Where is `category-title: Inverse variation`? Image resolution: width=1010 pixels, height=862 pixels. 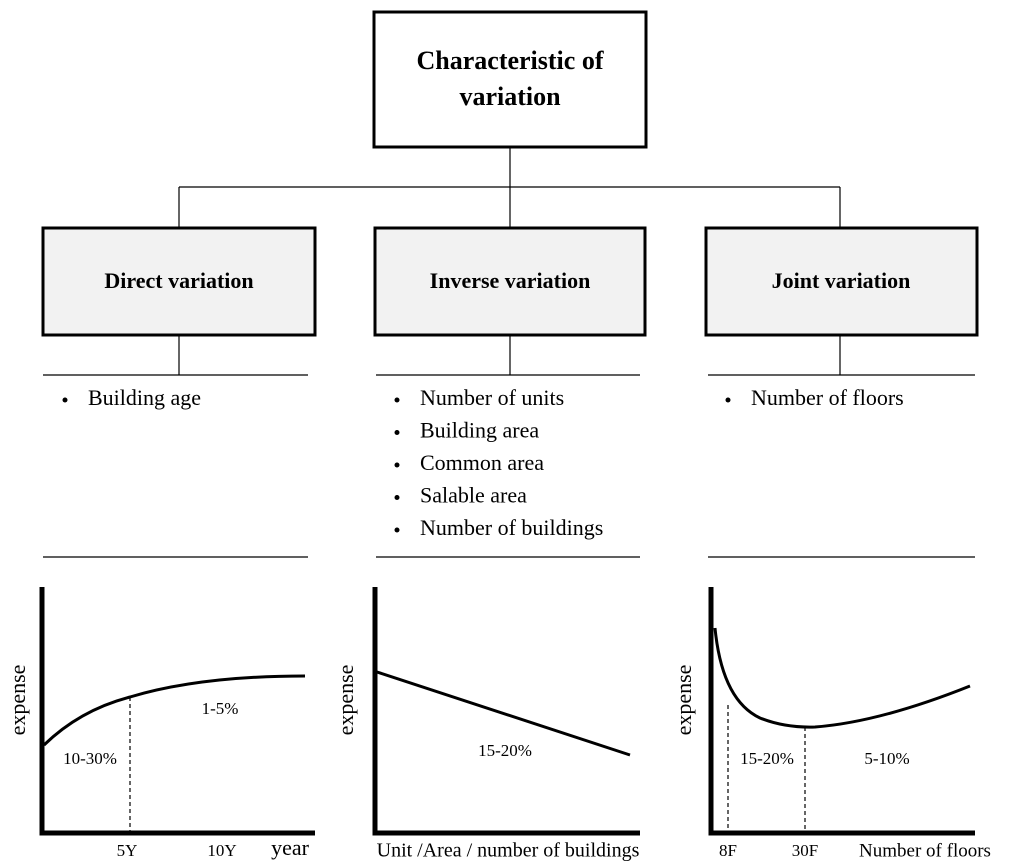 category-title: Inverse variation is located at coordinates (510, 280).